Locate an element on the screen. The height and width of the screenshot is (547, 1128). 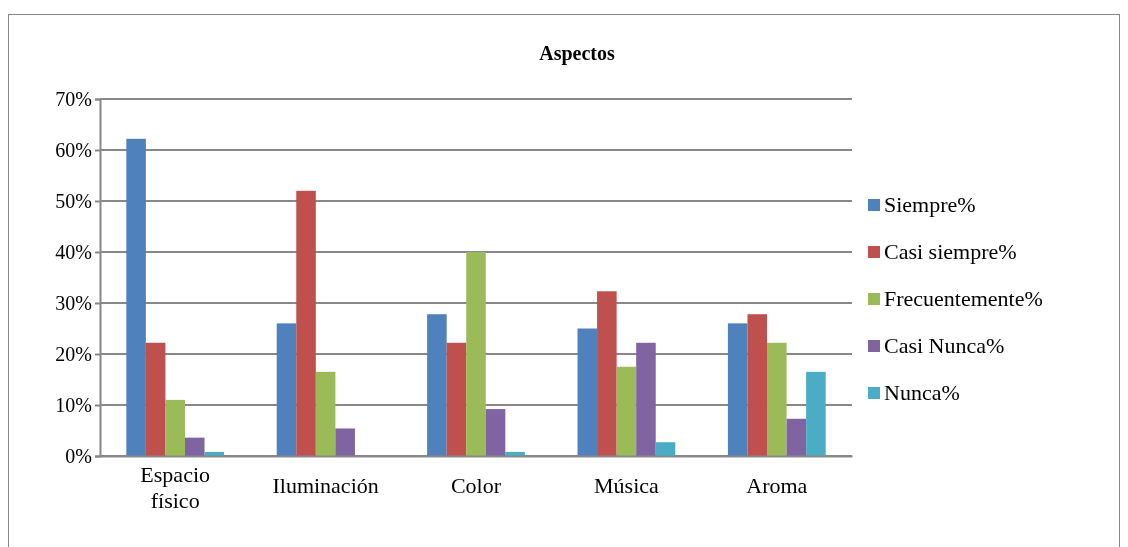
y-tick-label: 70% is located at coordinates (73, 98).